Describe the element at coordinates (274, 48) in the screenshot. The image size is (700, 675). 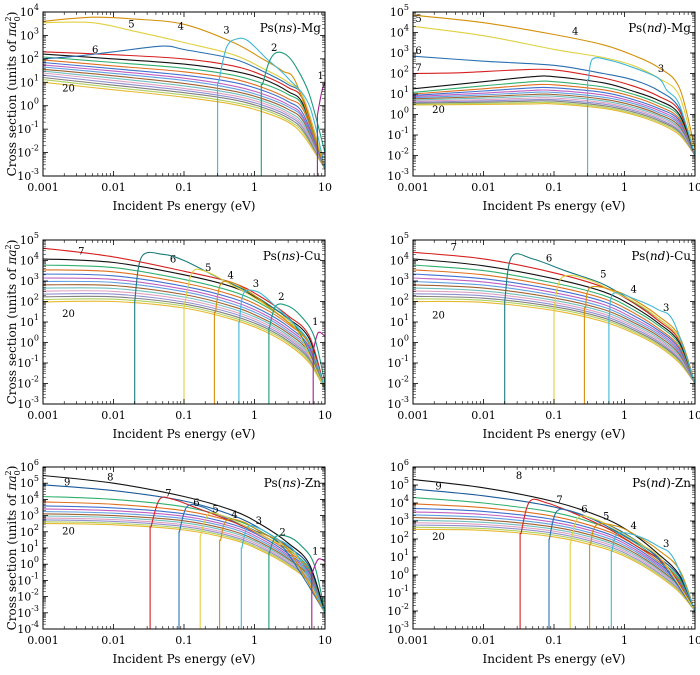
I see `curve-label-n2: 2` at that location.